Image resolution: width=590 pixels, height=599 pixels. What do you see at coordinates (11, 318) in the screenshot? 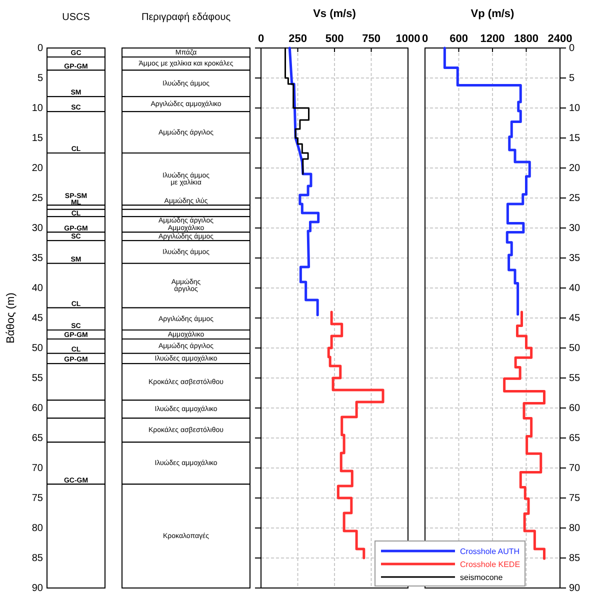
I see `y-axis-title: Βάθος (m)` at bounding box center [11, 318].